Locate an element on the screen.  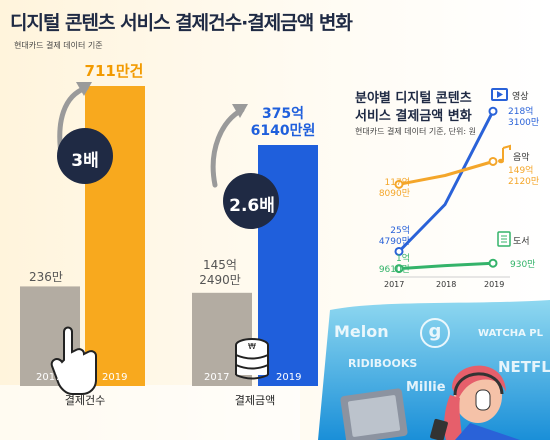
brand-logo-ridibooks: RIDIBOOKS is located at coordinates (383, 363).